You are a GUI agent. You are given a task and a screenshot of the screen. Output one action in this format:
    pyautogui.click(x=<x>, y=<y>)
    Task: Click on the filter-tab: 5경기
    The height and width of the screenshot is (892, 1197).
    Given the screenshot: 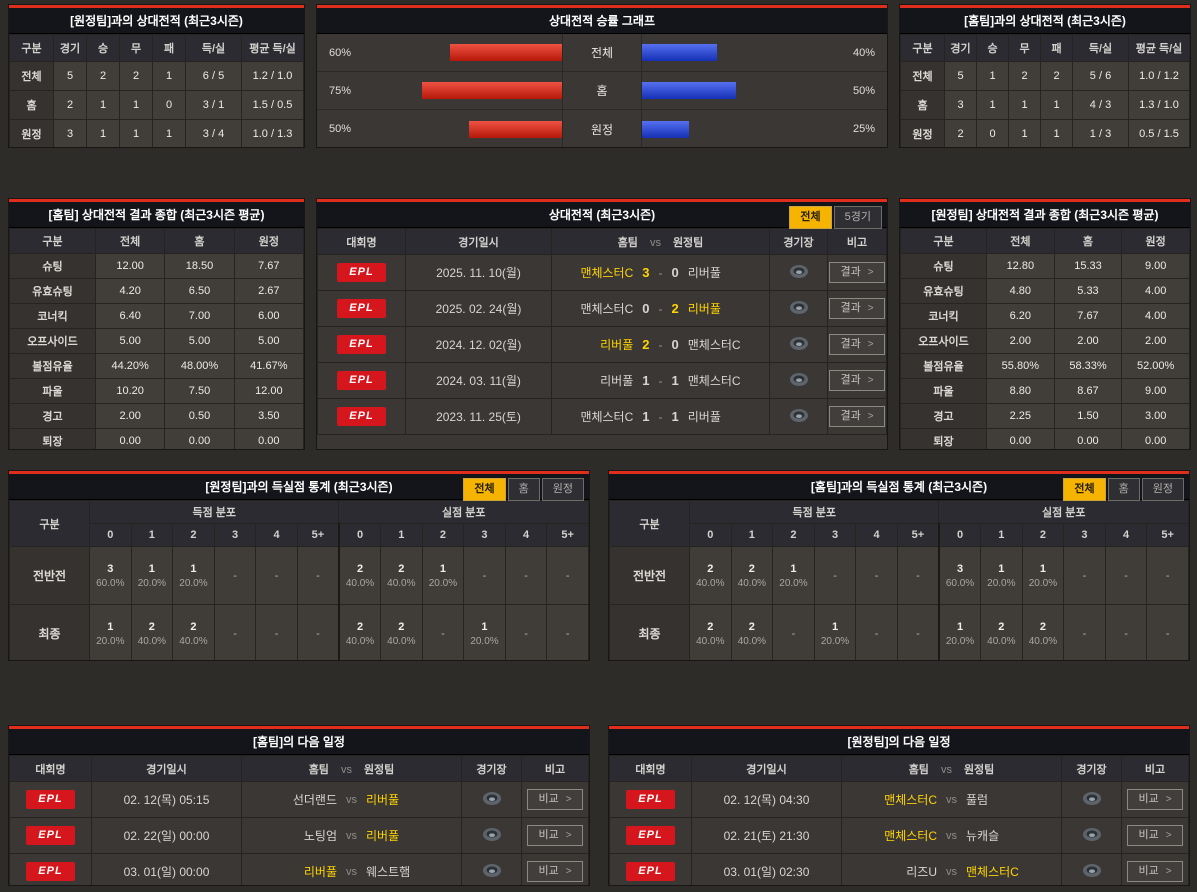 What is the action you would take?
    pyautogui.click(x=857, y=217)
    